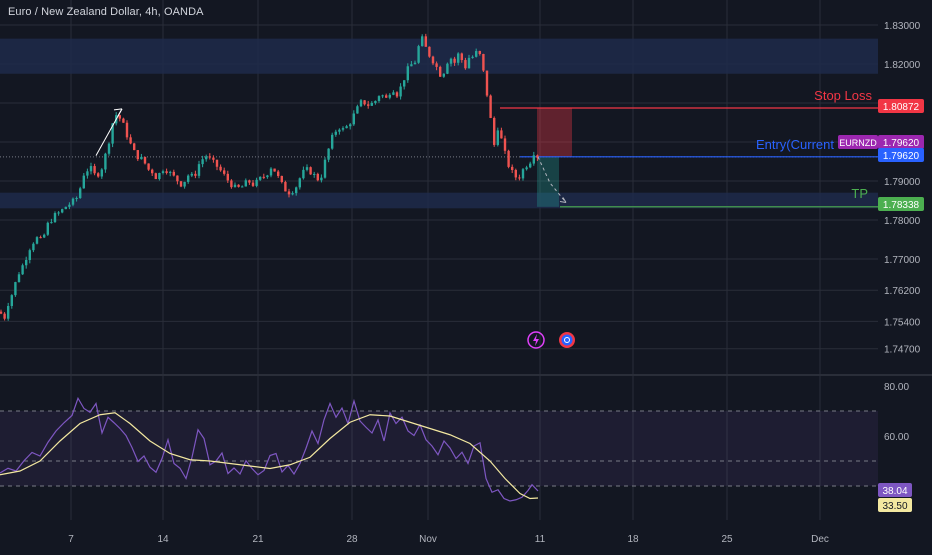 The image size is (932, 555). What do you see at coordinates (269, 449) in the screenshot?
I see `rsi-line` at bounding box center [269, 449].